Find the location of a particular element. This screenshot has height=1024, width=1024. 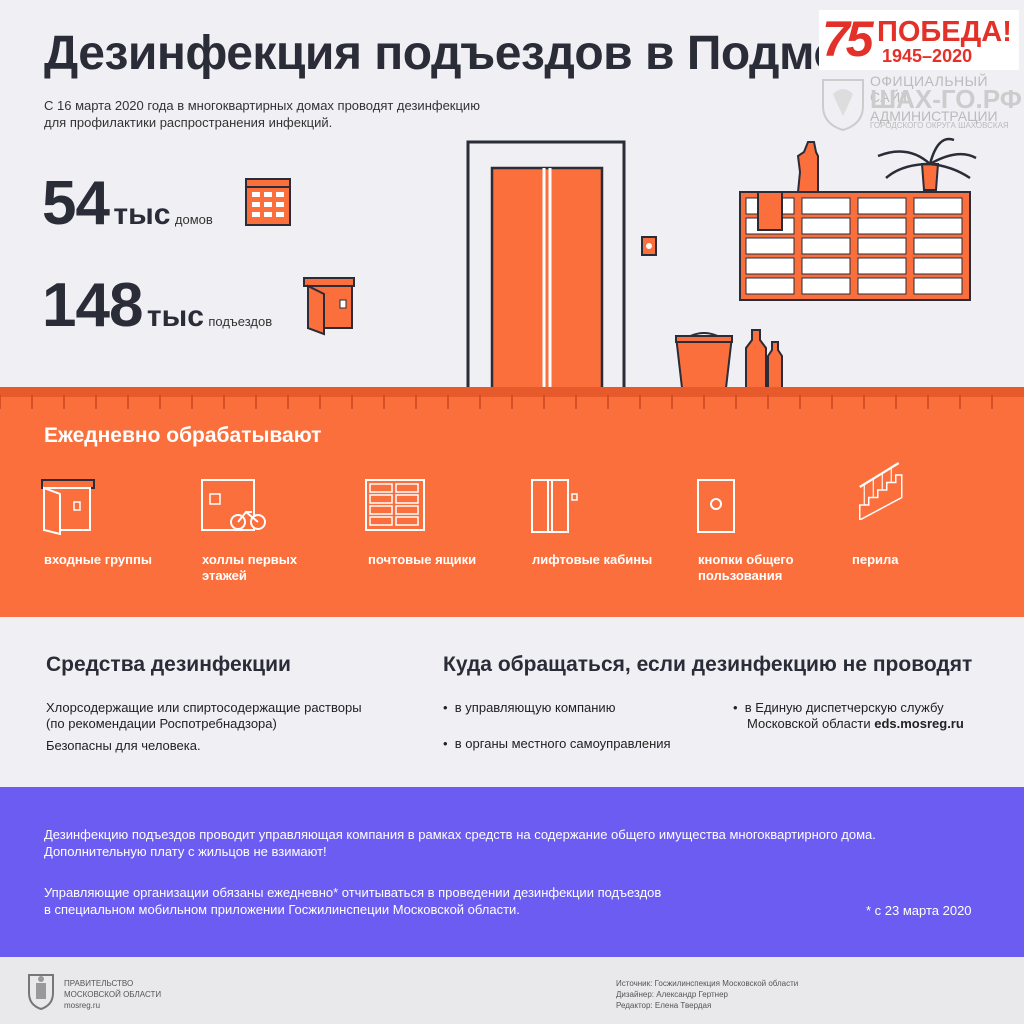

victory-logo-background is located at coordinates (919, 40).